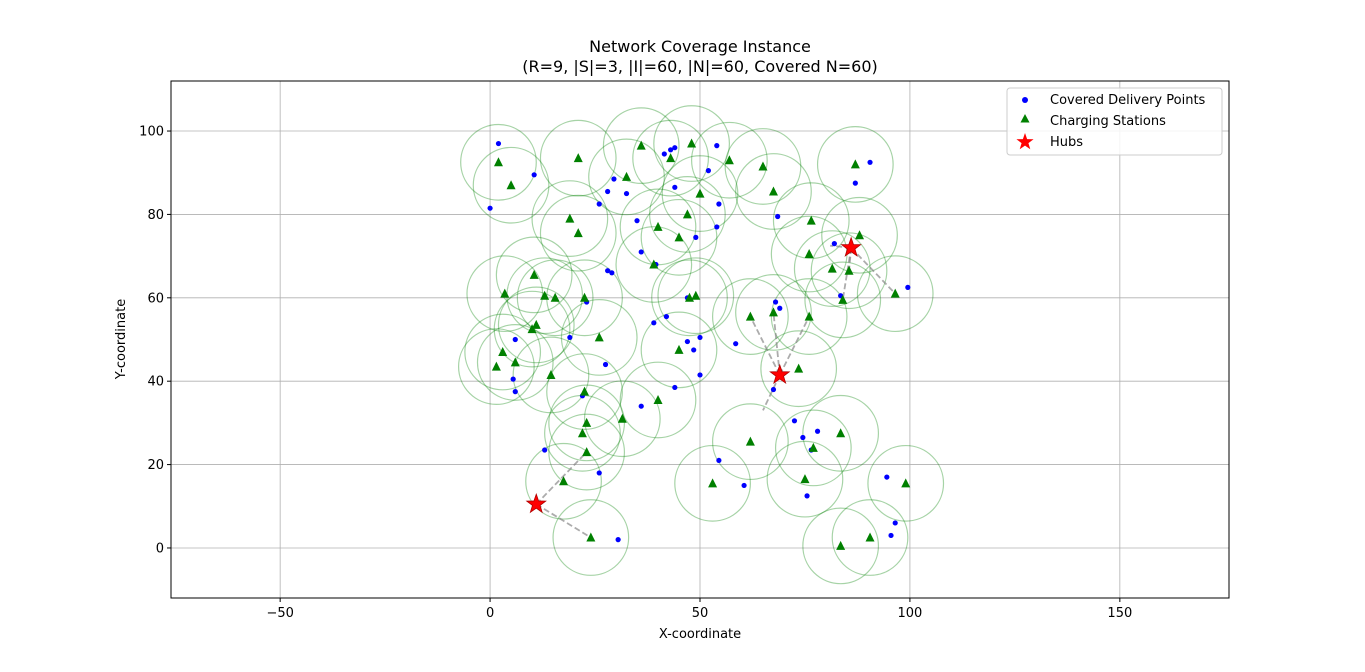  I want to click on x-tick-label: 50, so click(700, 613).